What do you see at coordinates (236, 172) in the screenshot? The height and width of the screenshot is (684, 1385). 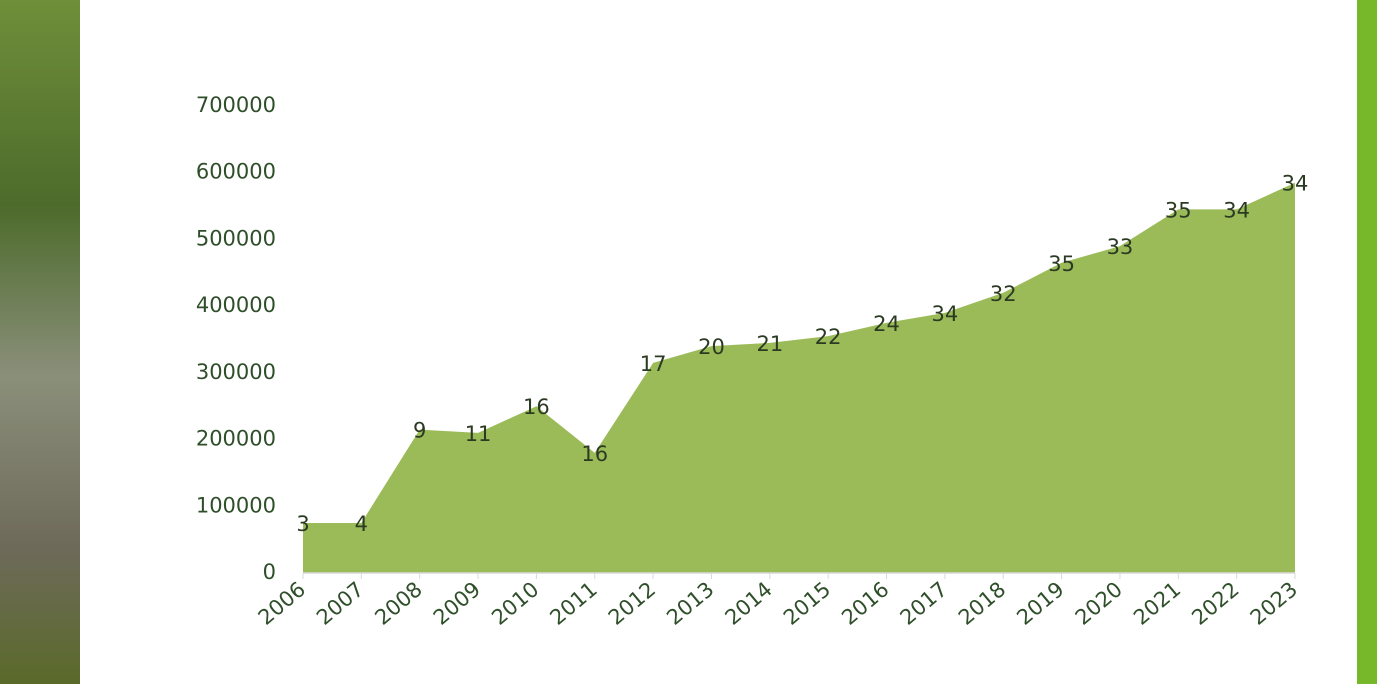 I see `y-tick-label: 600000` at bounding box center [236, 172].